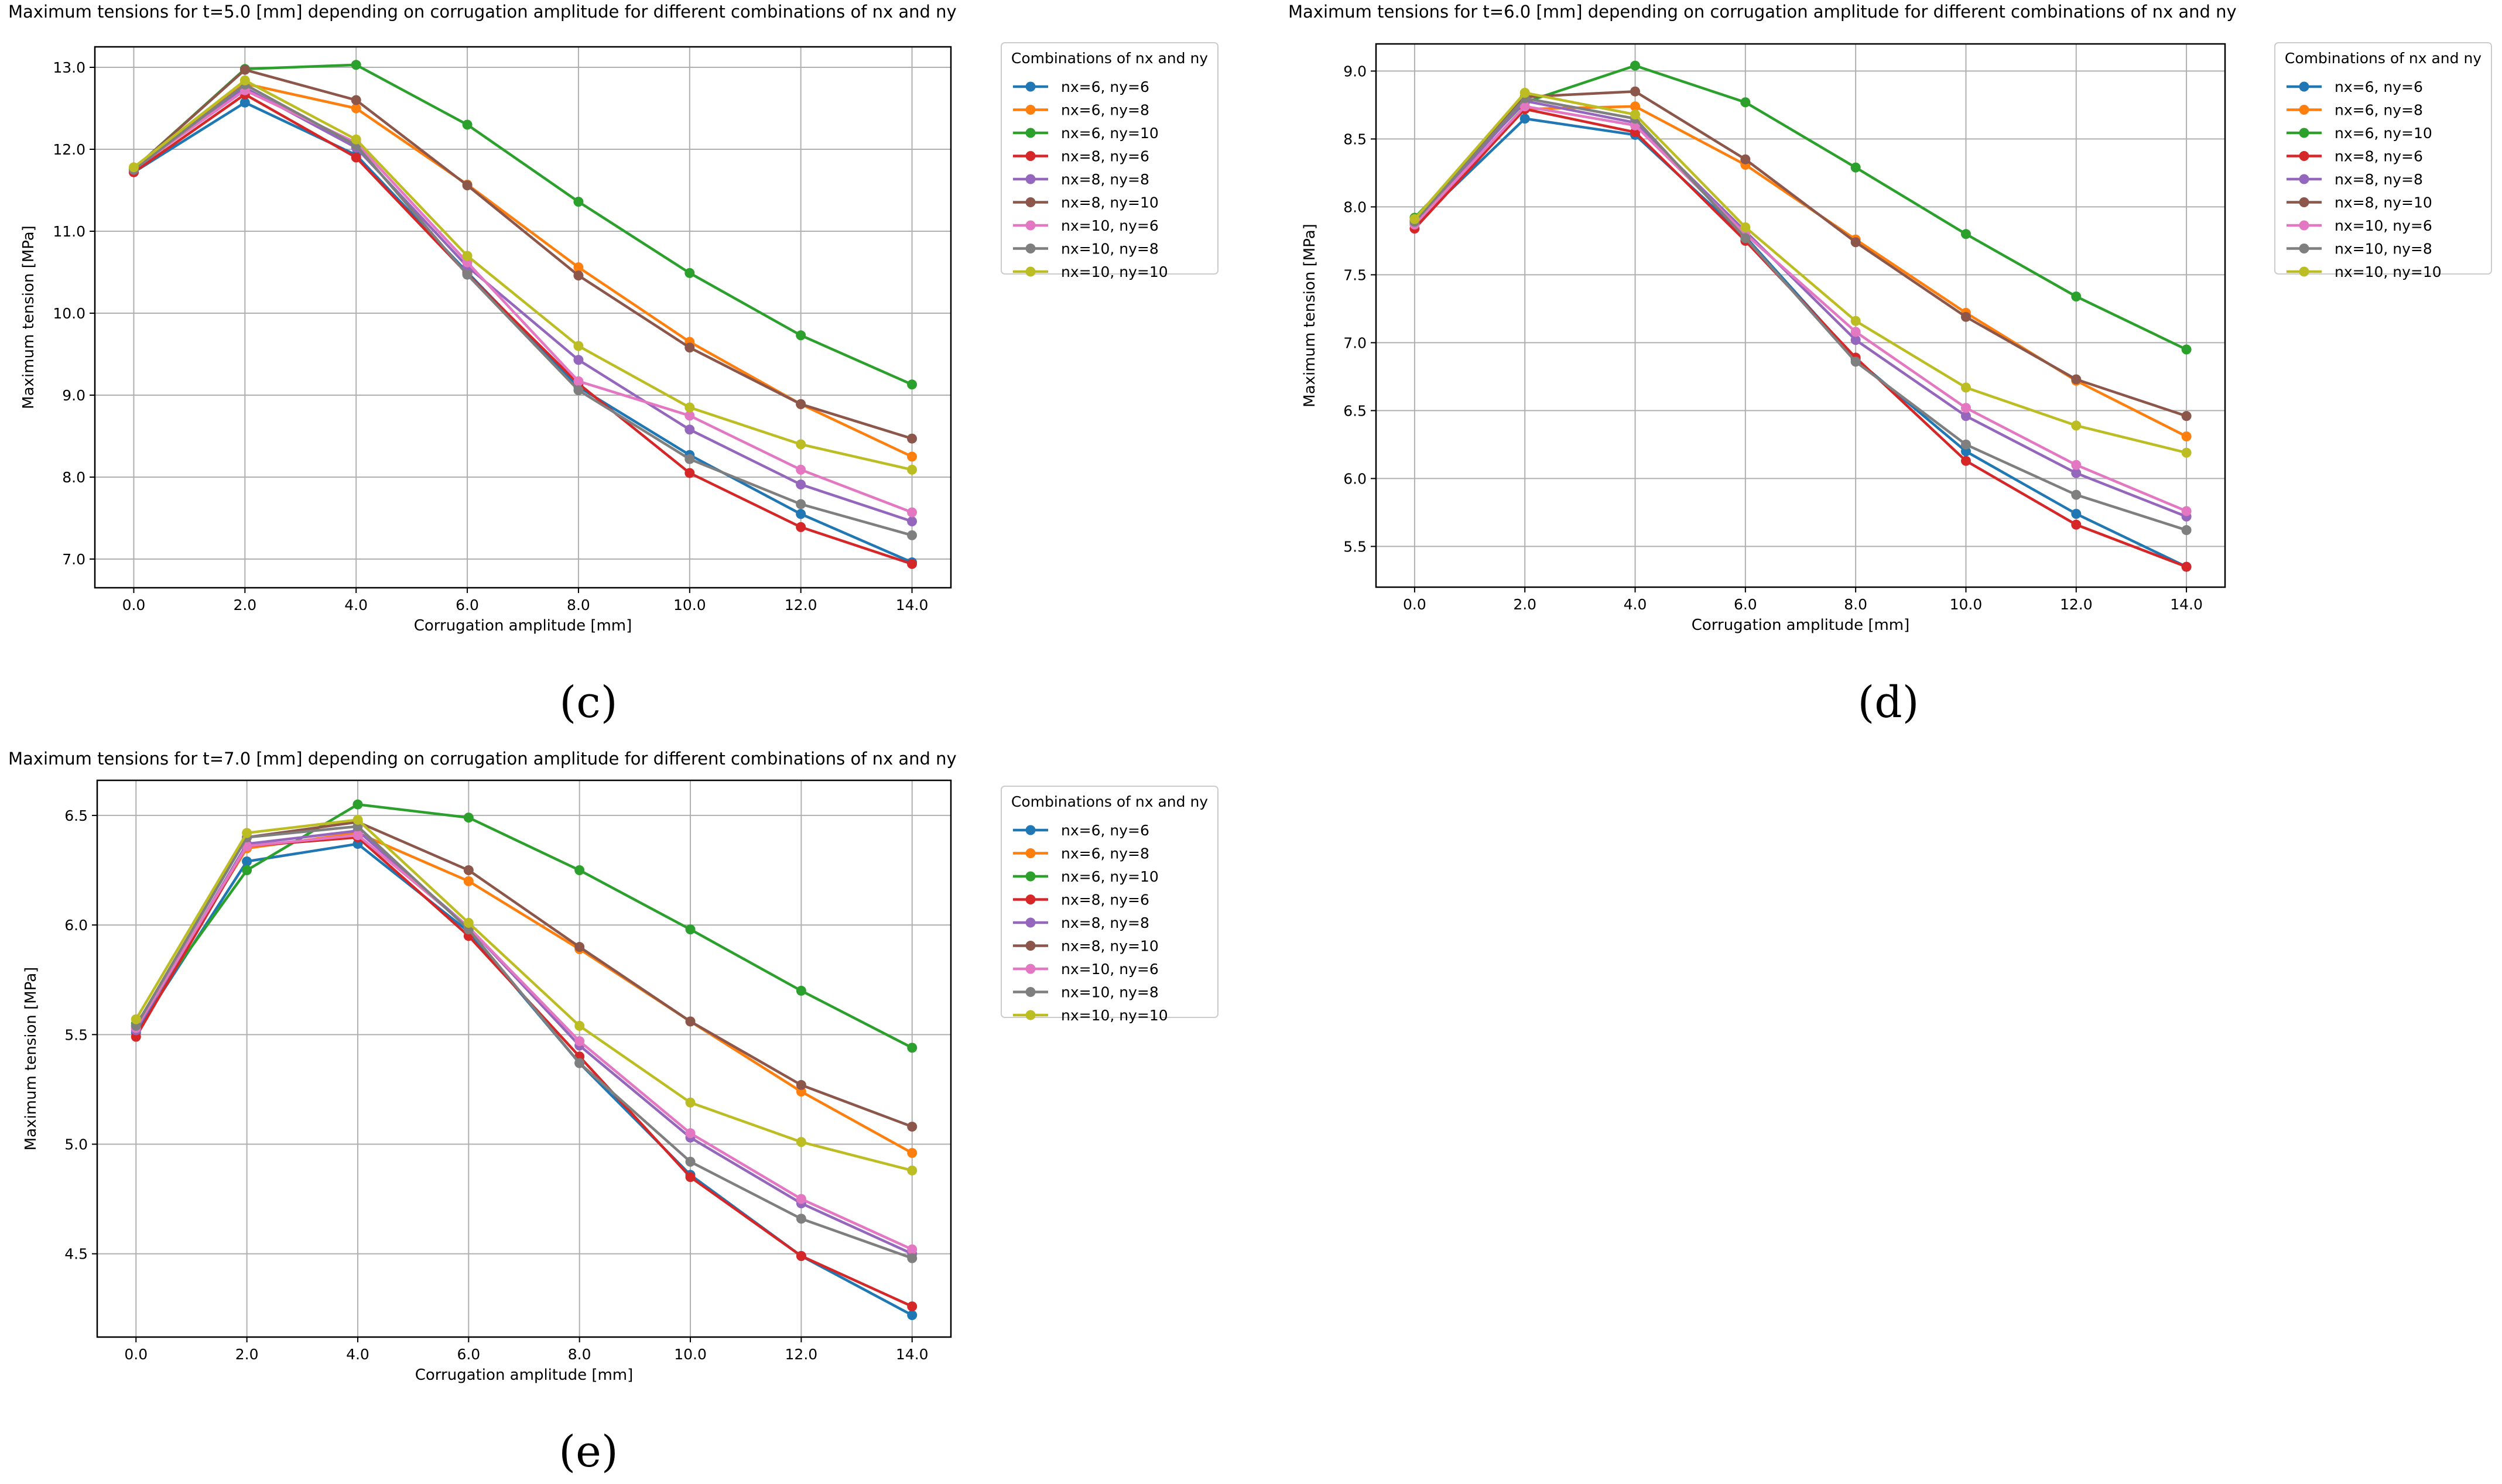  What do you see at coordinates (245, 605) in the screenshot?
I see `x-tick-label: 2.0` at bounding box center [245, 605].